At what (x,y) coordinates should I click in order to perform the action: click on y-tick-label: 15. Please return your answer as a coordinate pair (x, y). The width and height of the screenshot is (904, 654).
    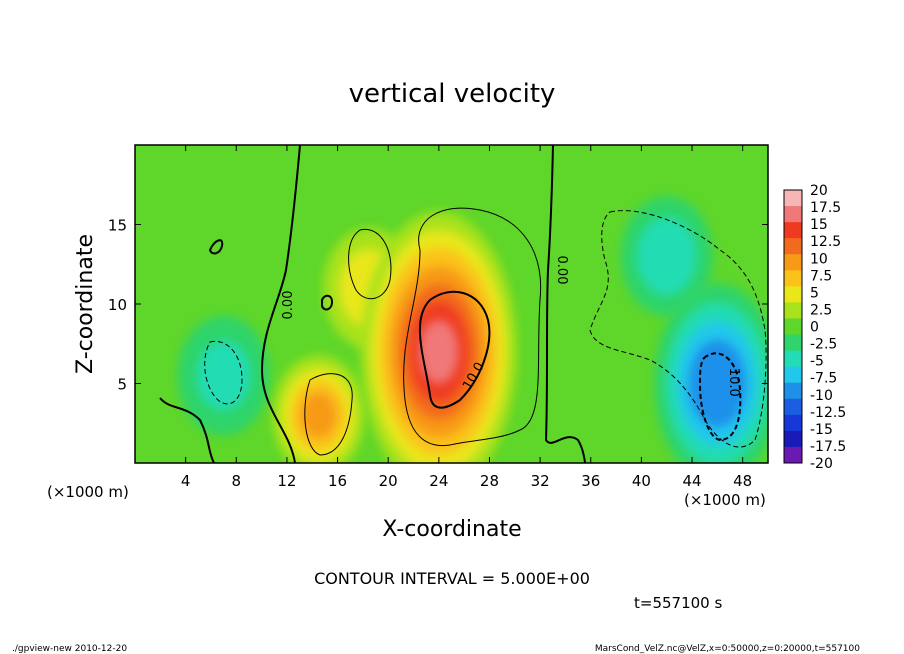
    Looking at the image, I should click on (117, 226).